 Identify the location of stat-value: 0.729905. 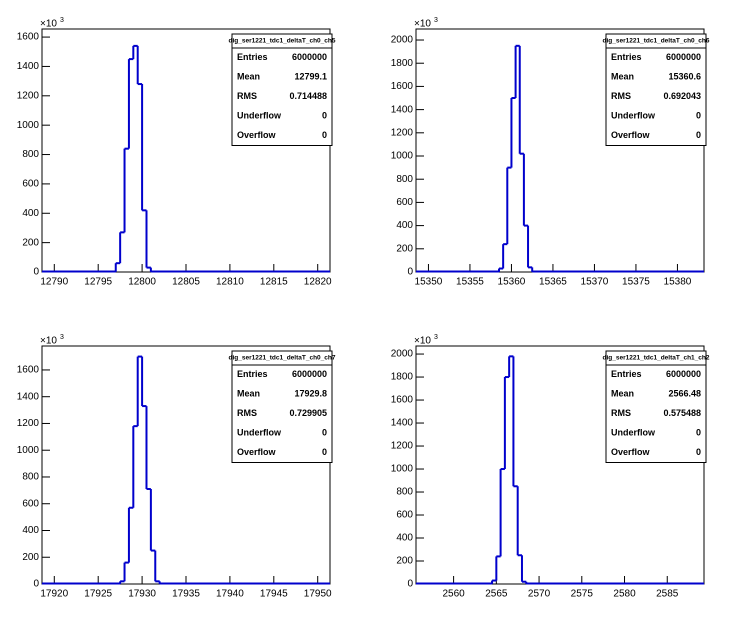
(308, 413).